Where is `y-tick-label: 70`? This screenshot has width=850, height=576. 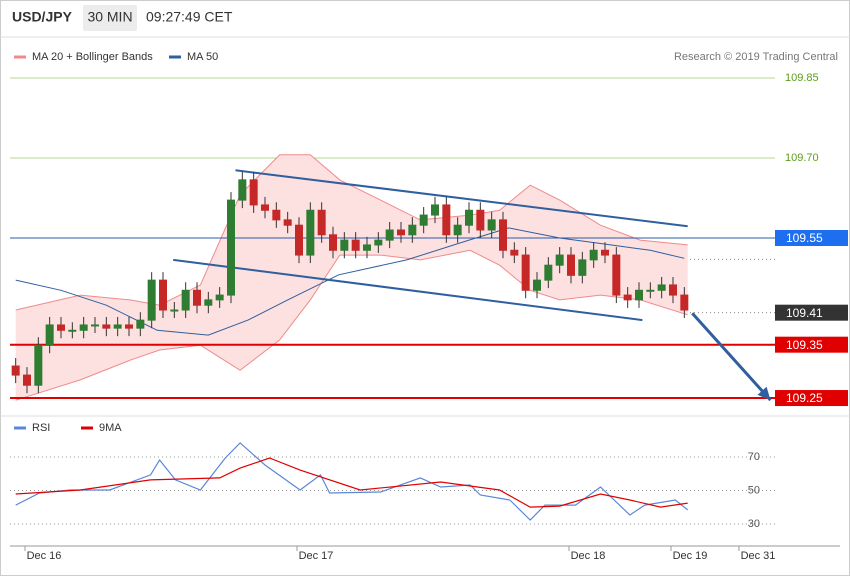
y-tick-label: 70 is located at coordinates (754, 457).